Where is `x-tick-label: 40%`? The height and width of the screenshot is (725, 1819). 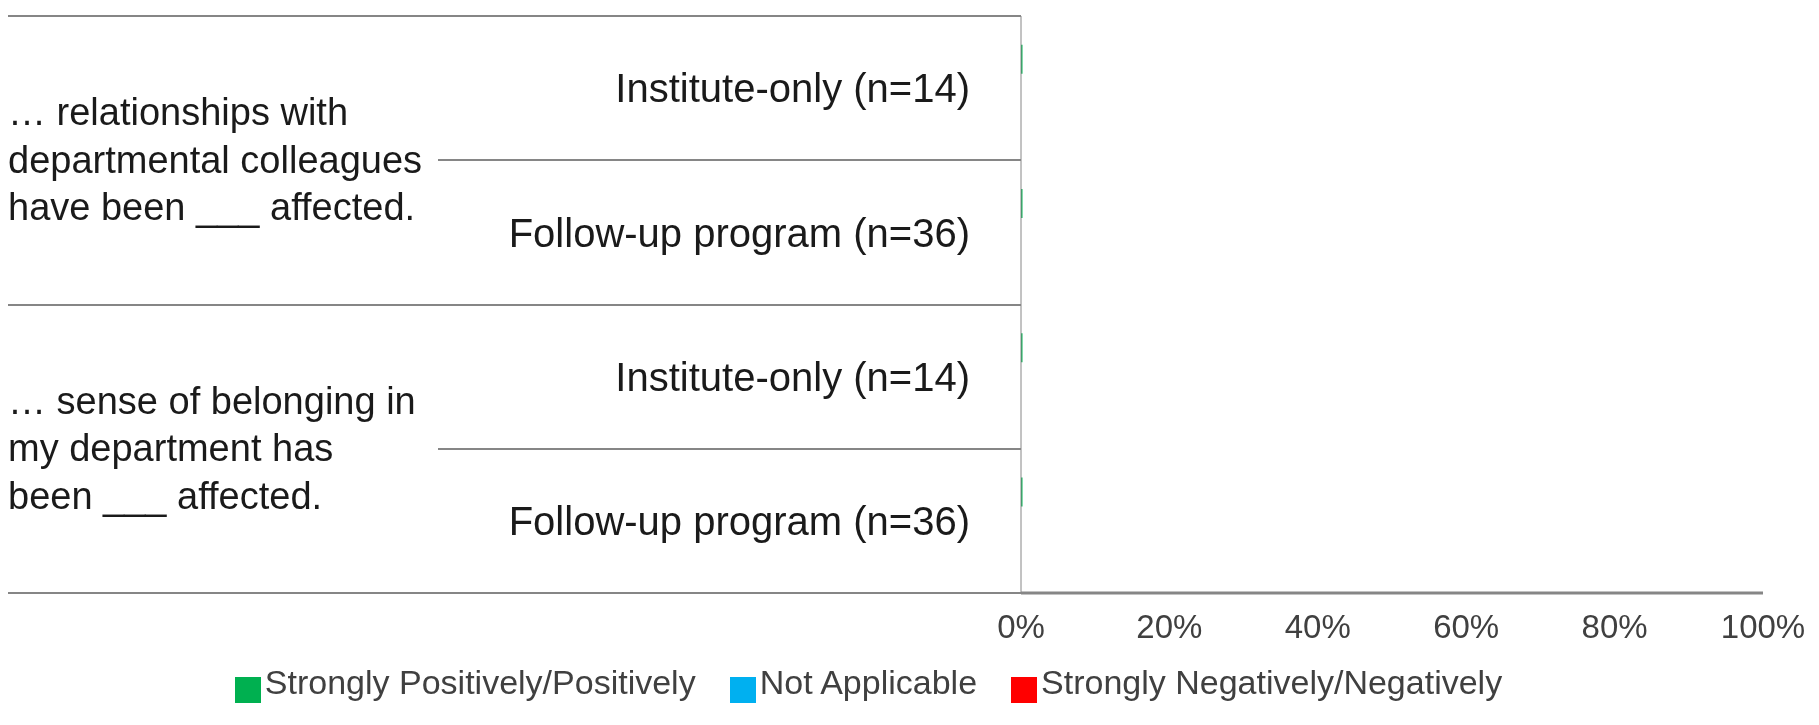
x-tick-label: 40% is located at coordinates (1317, 627).